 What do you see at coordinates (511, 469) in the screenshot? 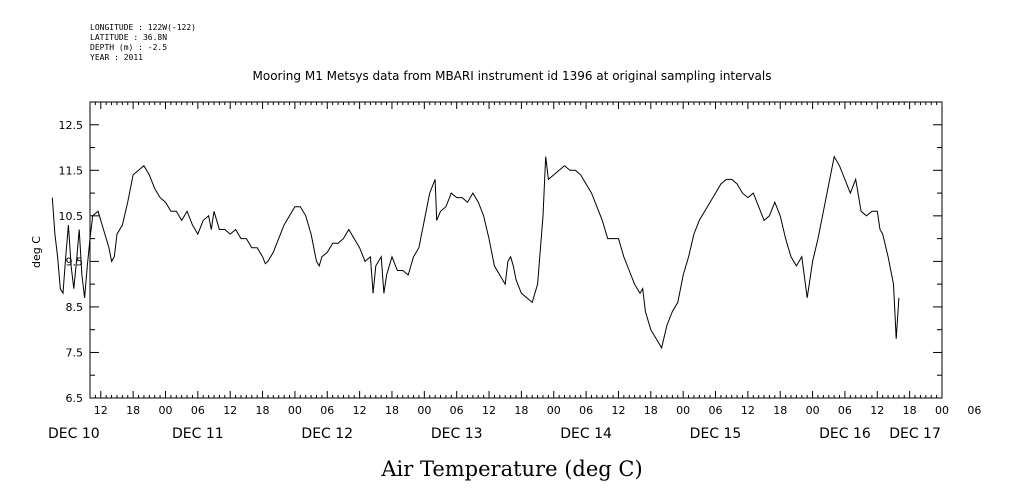
I see `x-axis-label: Air Temperature (deg C)` at bounding box center [511, 469].